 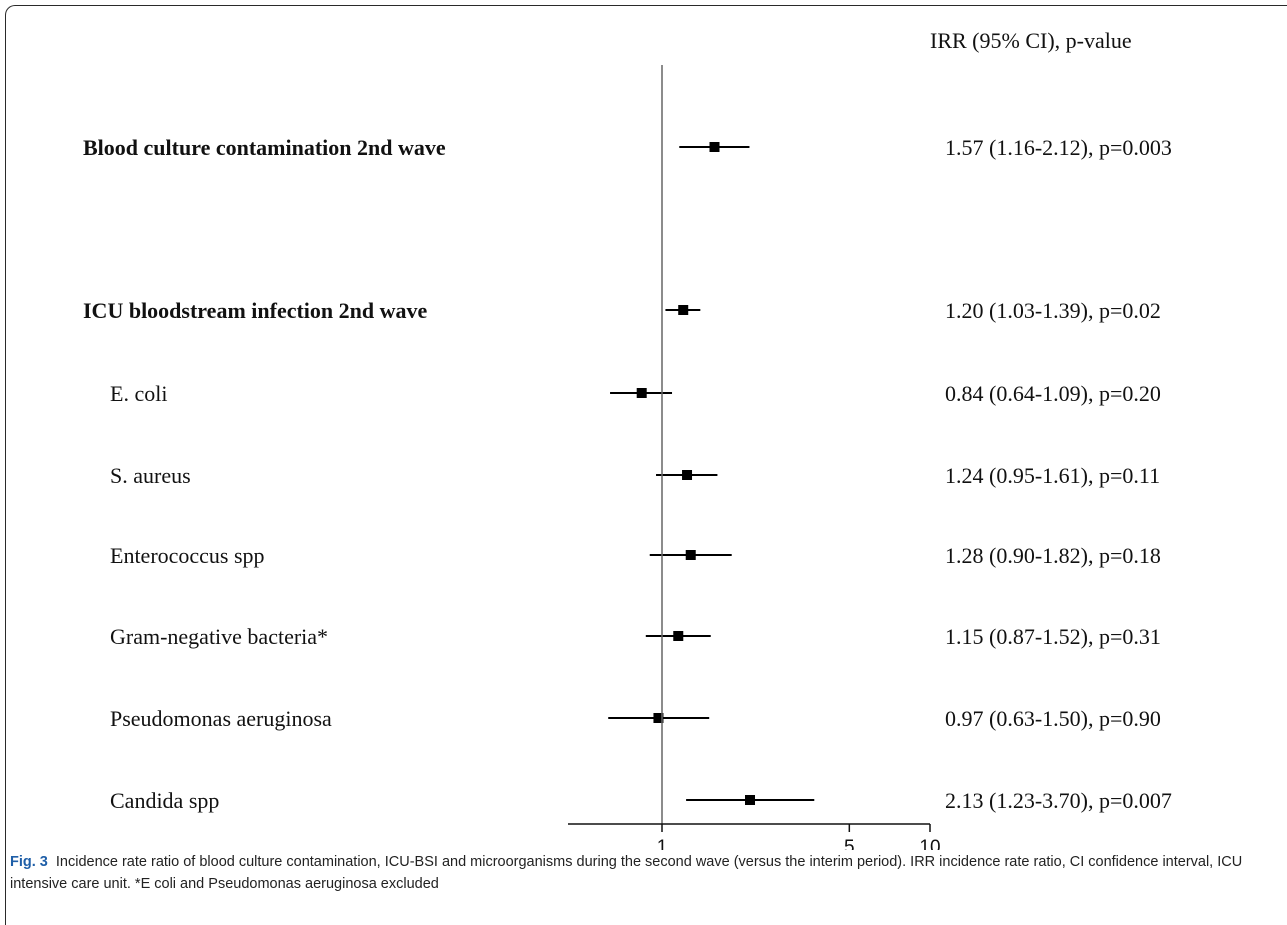 I want to click on row-label: Blood culture contamination 2nd wave, so click(x=264, y=147).